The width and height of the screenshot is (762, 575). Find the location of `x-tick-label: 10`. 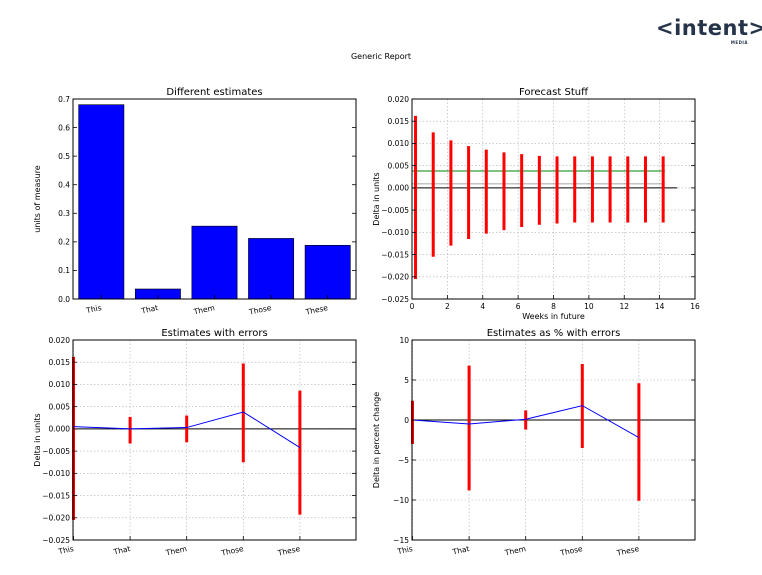

x-tick-label: 10 is located at coordinates (589, 306).